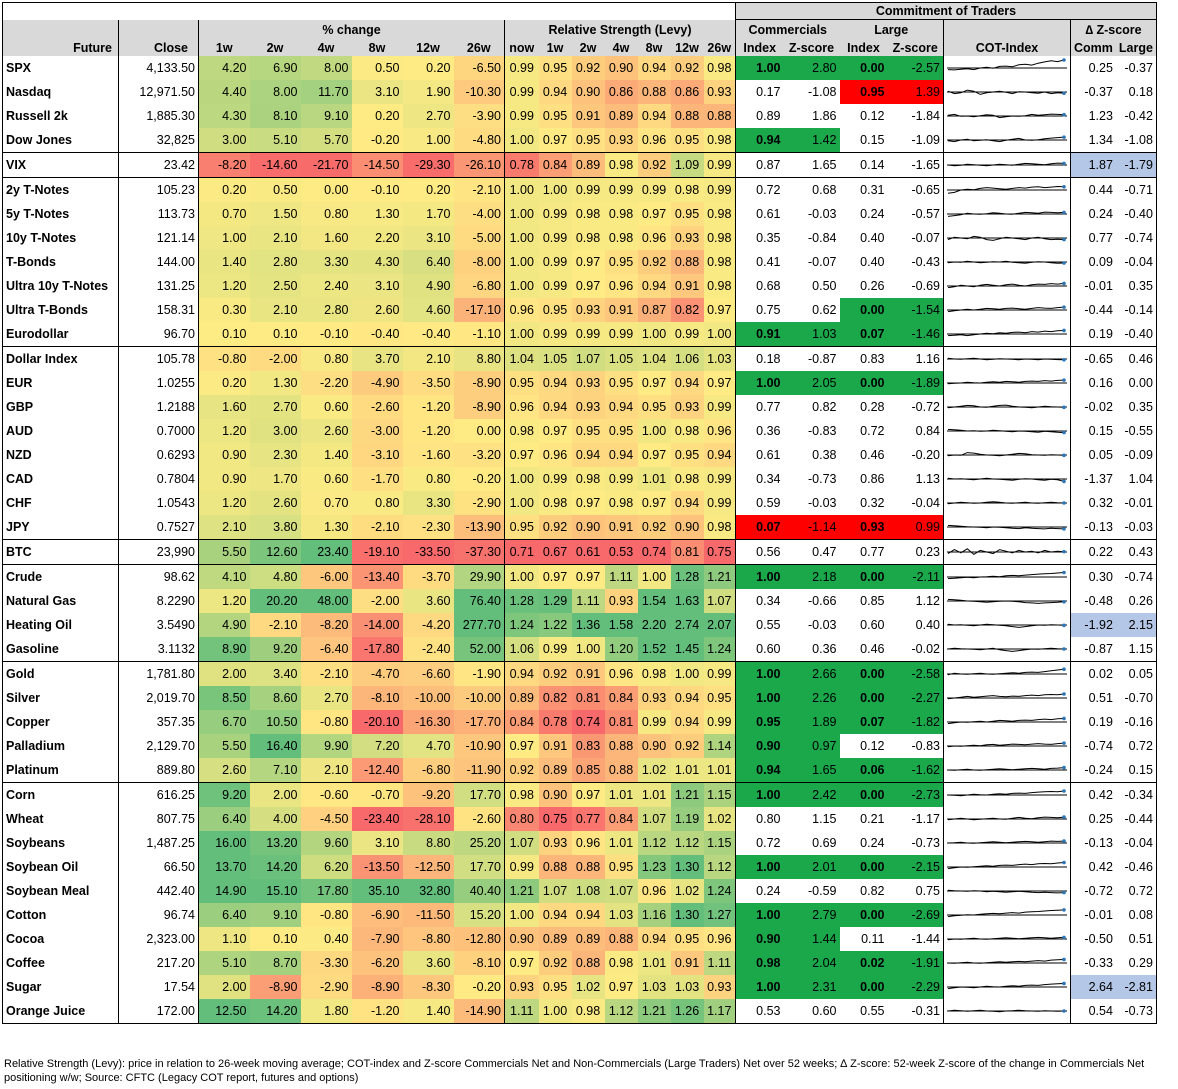 This screenshot has width=1178, height=1089. I want to click on comm-z-cell: 2.31, so click(811, 987).